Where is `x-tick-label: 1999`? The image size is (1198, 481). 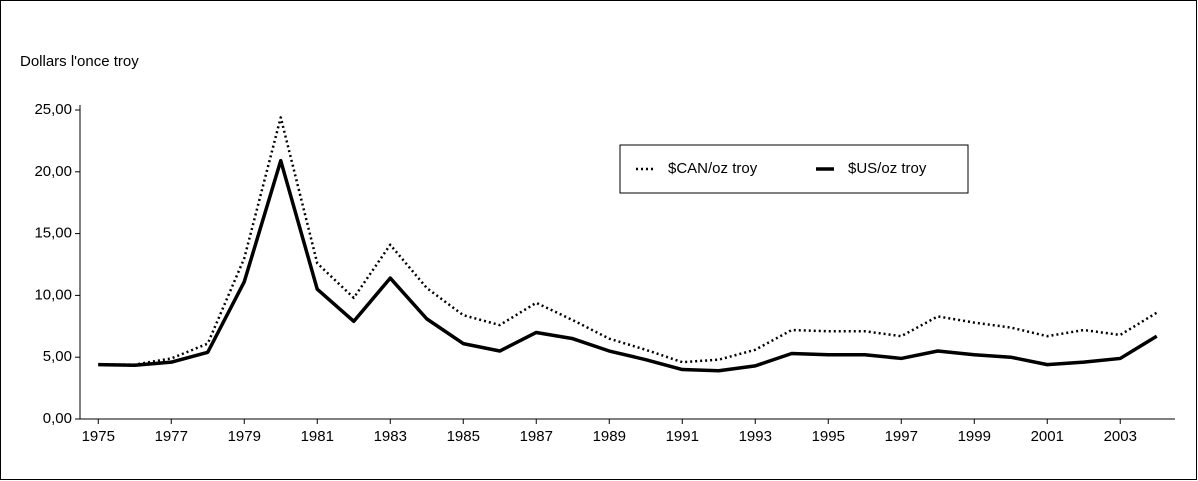 x-tick-label: 1999 is located at coordinates (974, 436).